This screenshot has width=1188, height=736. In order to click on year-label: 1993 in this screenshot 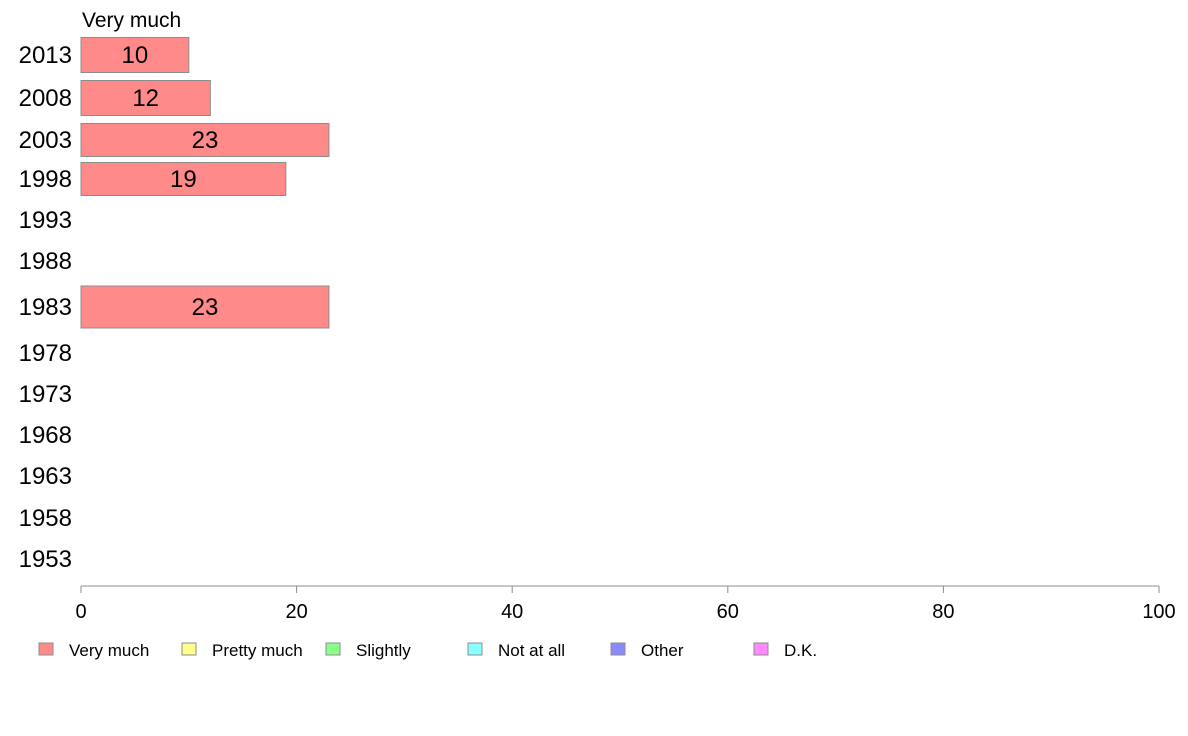, I will do `click(45, 220)`.